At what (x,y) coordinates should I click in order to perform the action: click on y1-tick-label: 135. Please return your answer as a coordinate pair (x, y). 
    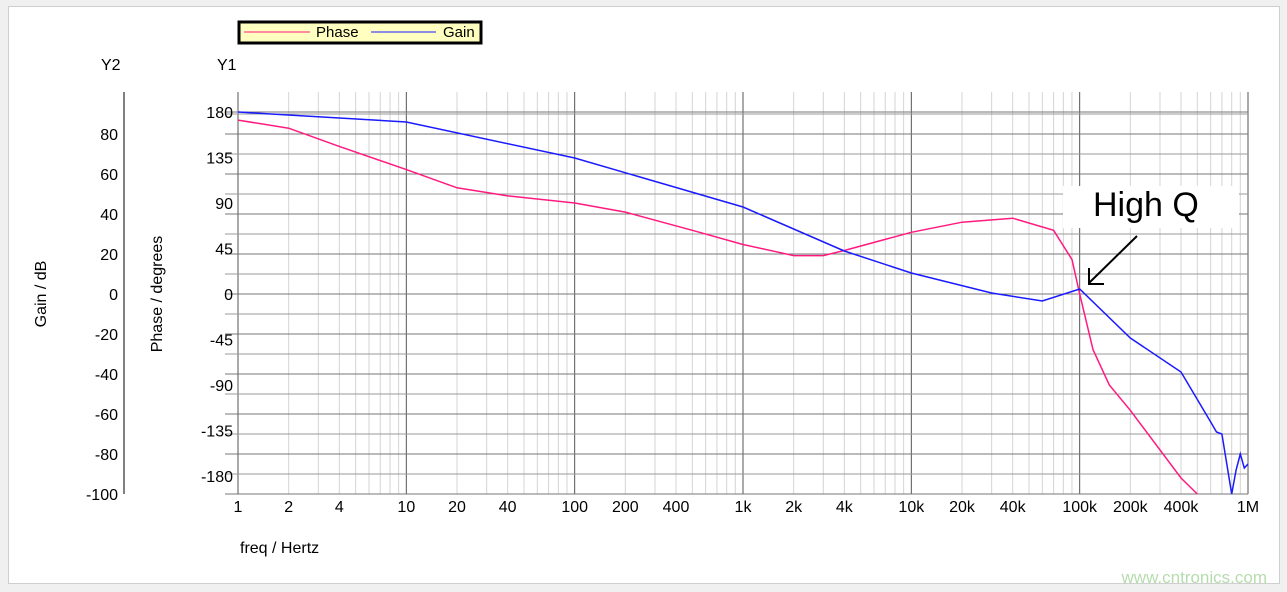
    Looking at the image, I should click on (219, 159).